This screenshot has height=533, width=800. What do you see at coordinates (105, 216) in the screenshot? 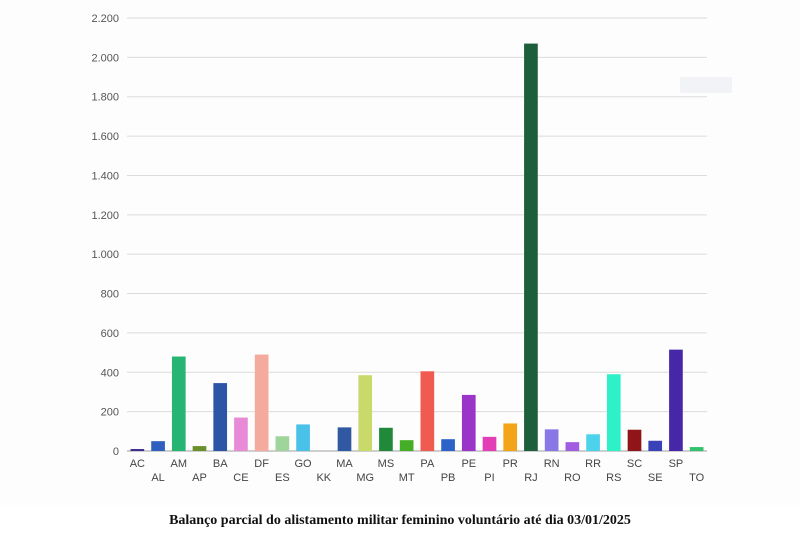
I see `y-tick-label: 1.200` at bounding box center [105, 216].